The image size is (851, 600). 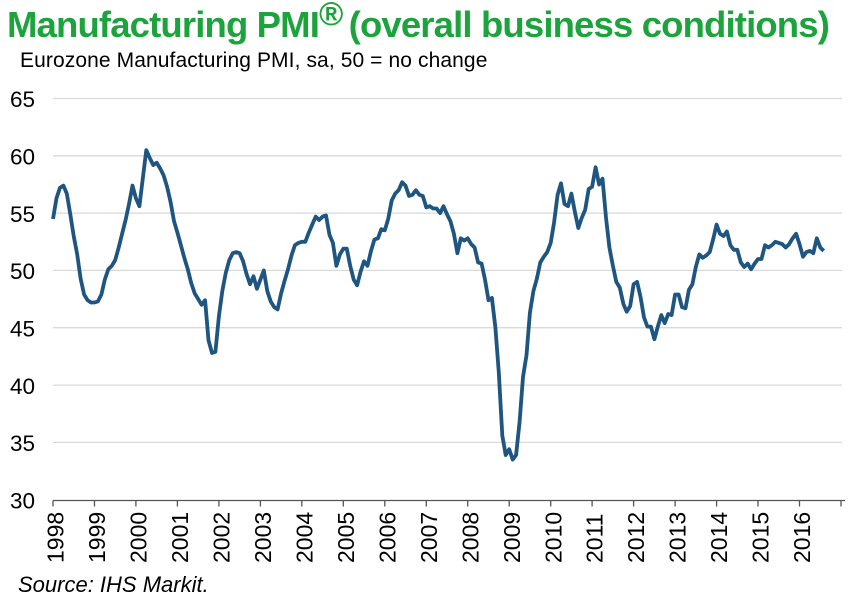 What do you see at coordinates (802, 537) in the screenshot?
I see `svg-text: 2016` at bounding box center [802, 537].